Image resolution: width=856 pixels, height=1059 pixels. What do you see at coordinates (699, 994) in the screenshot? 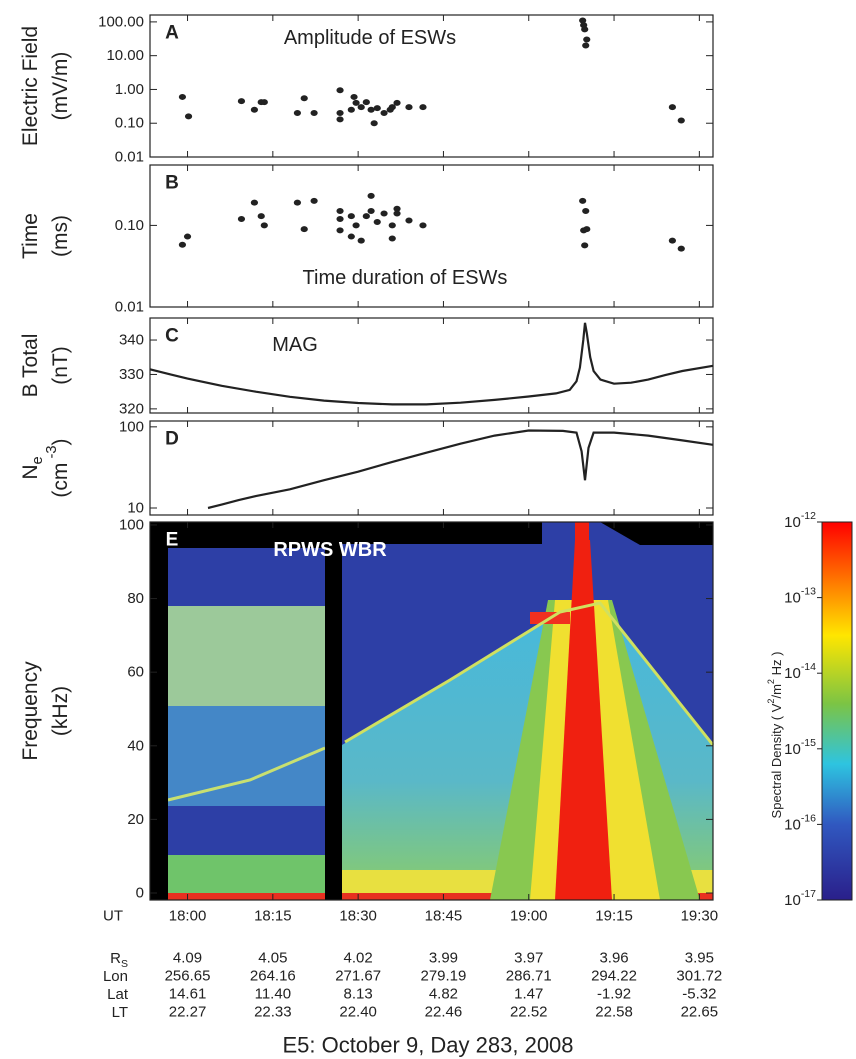
I see `ephemeris-value: -5.32` at bounding box center [699, 994].